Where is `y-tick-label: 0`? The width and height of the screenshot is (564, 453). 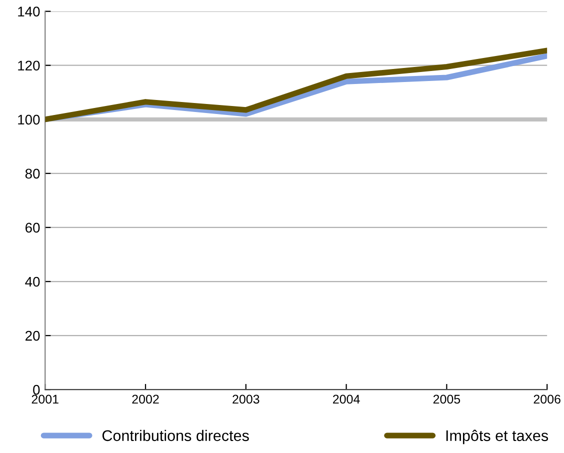
y-tick-label: 0 is located at coordinates (36, 389).